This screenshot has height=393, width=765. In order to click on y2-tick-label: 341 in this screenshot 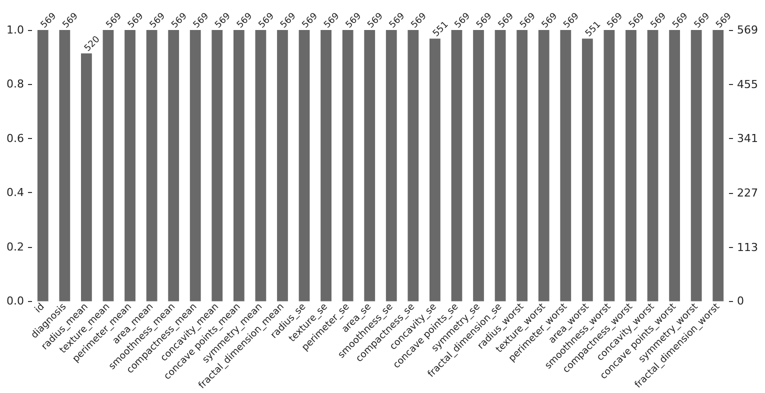, I will do `click(747, 139)`.